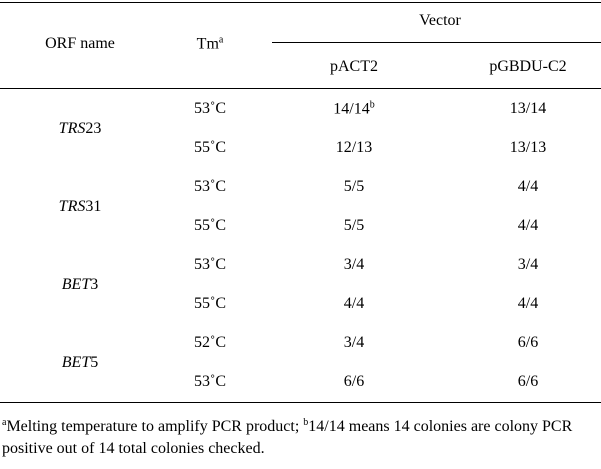 The width and height of the screenshot is (601, 469). I want to click on pact2-value: 4/4, so click(354, 303).